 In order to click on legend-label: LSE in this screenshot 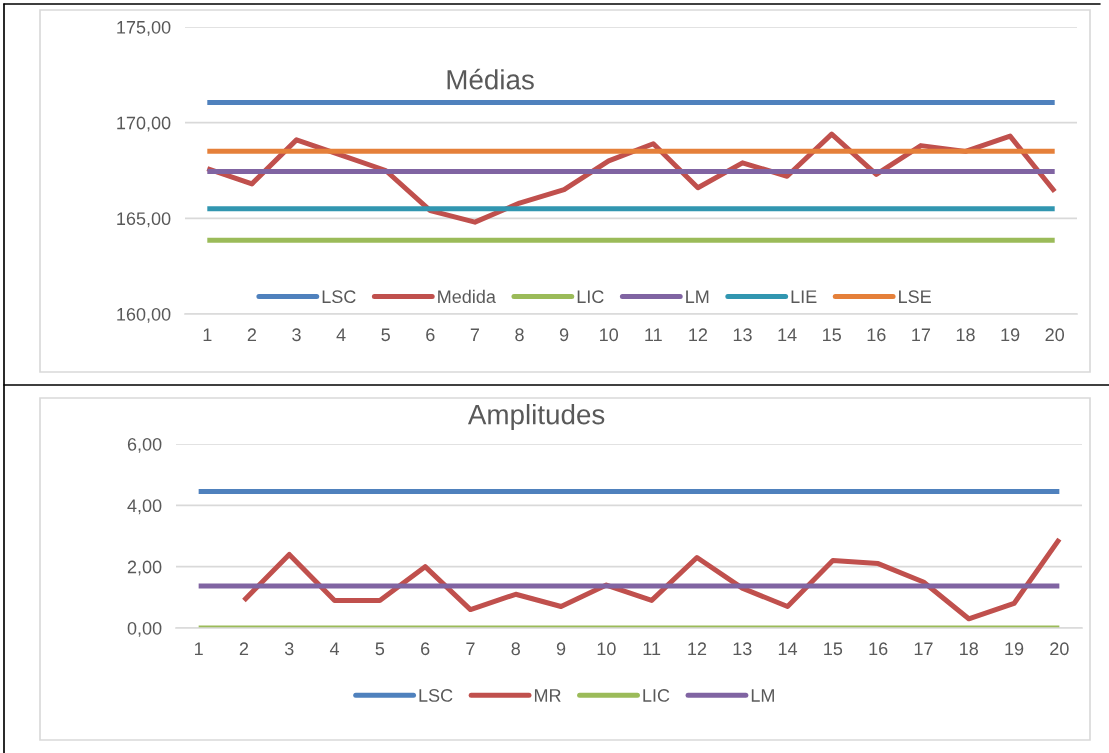, I will do `click(915, 297)`.